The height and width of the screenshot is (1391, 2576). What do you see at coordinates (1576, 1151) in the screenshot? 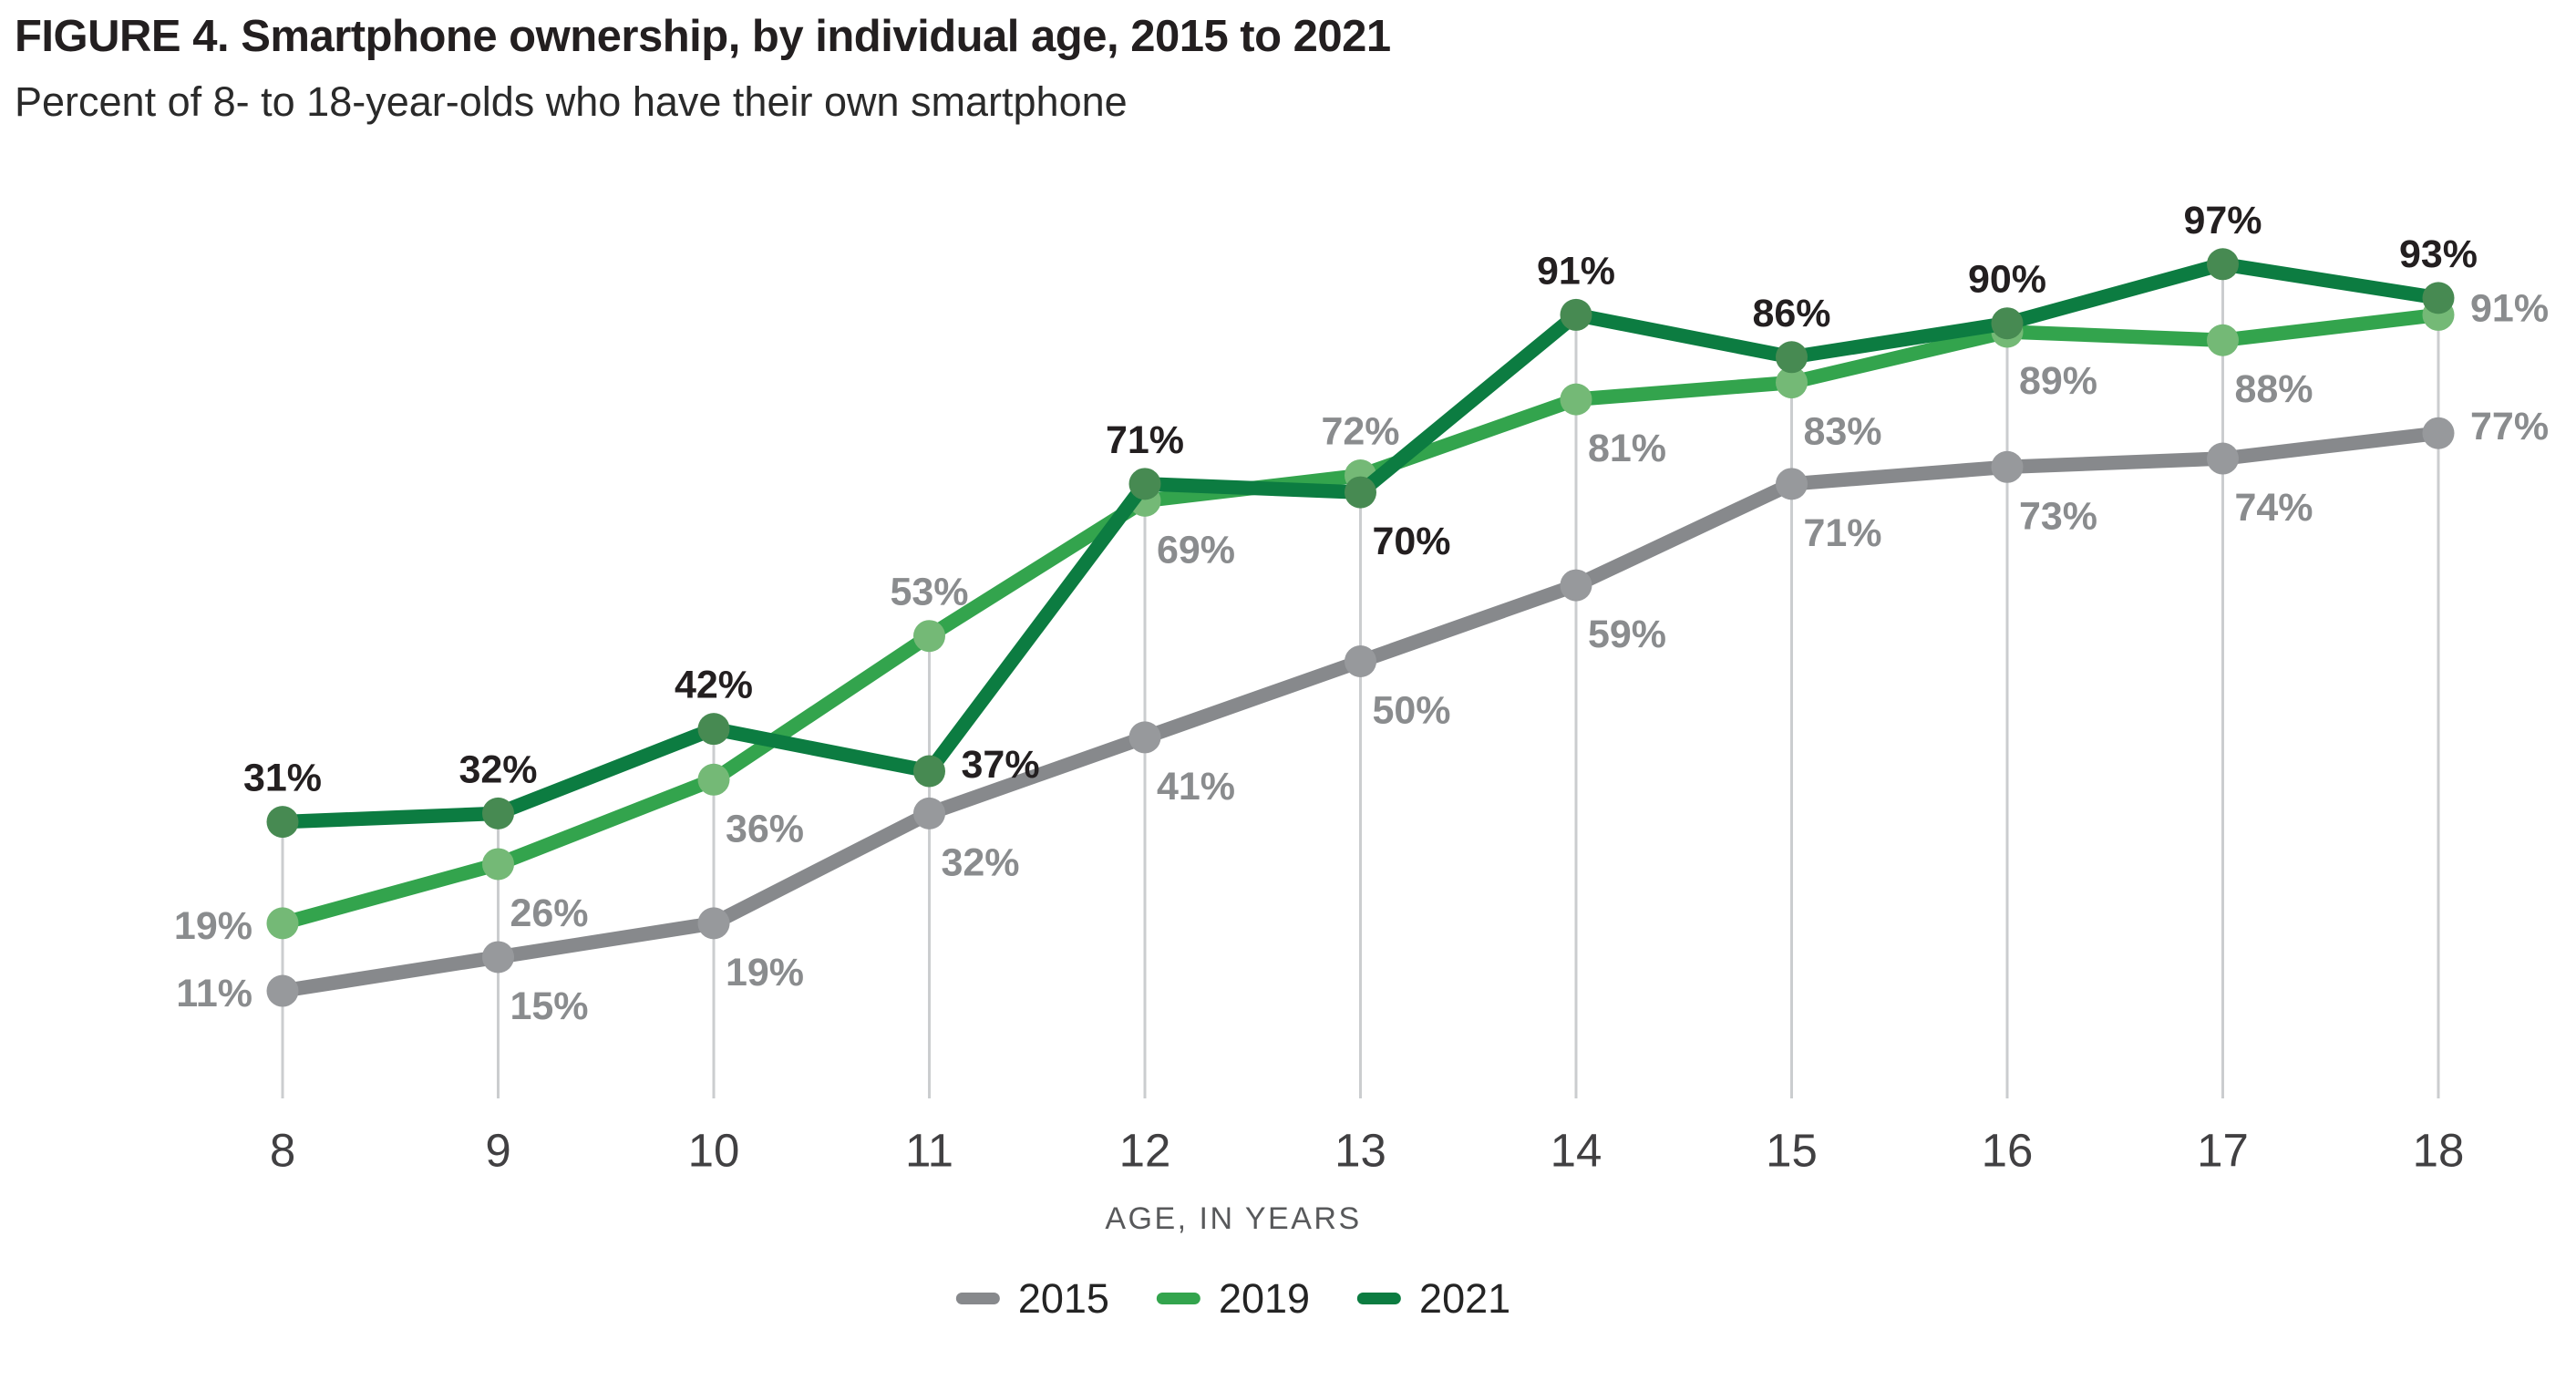
I see `x-tick-label: 14` at bounding box center [1576, 1151].